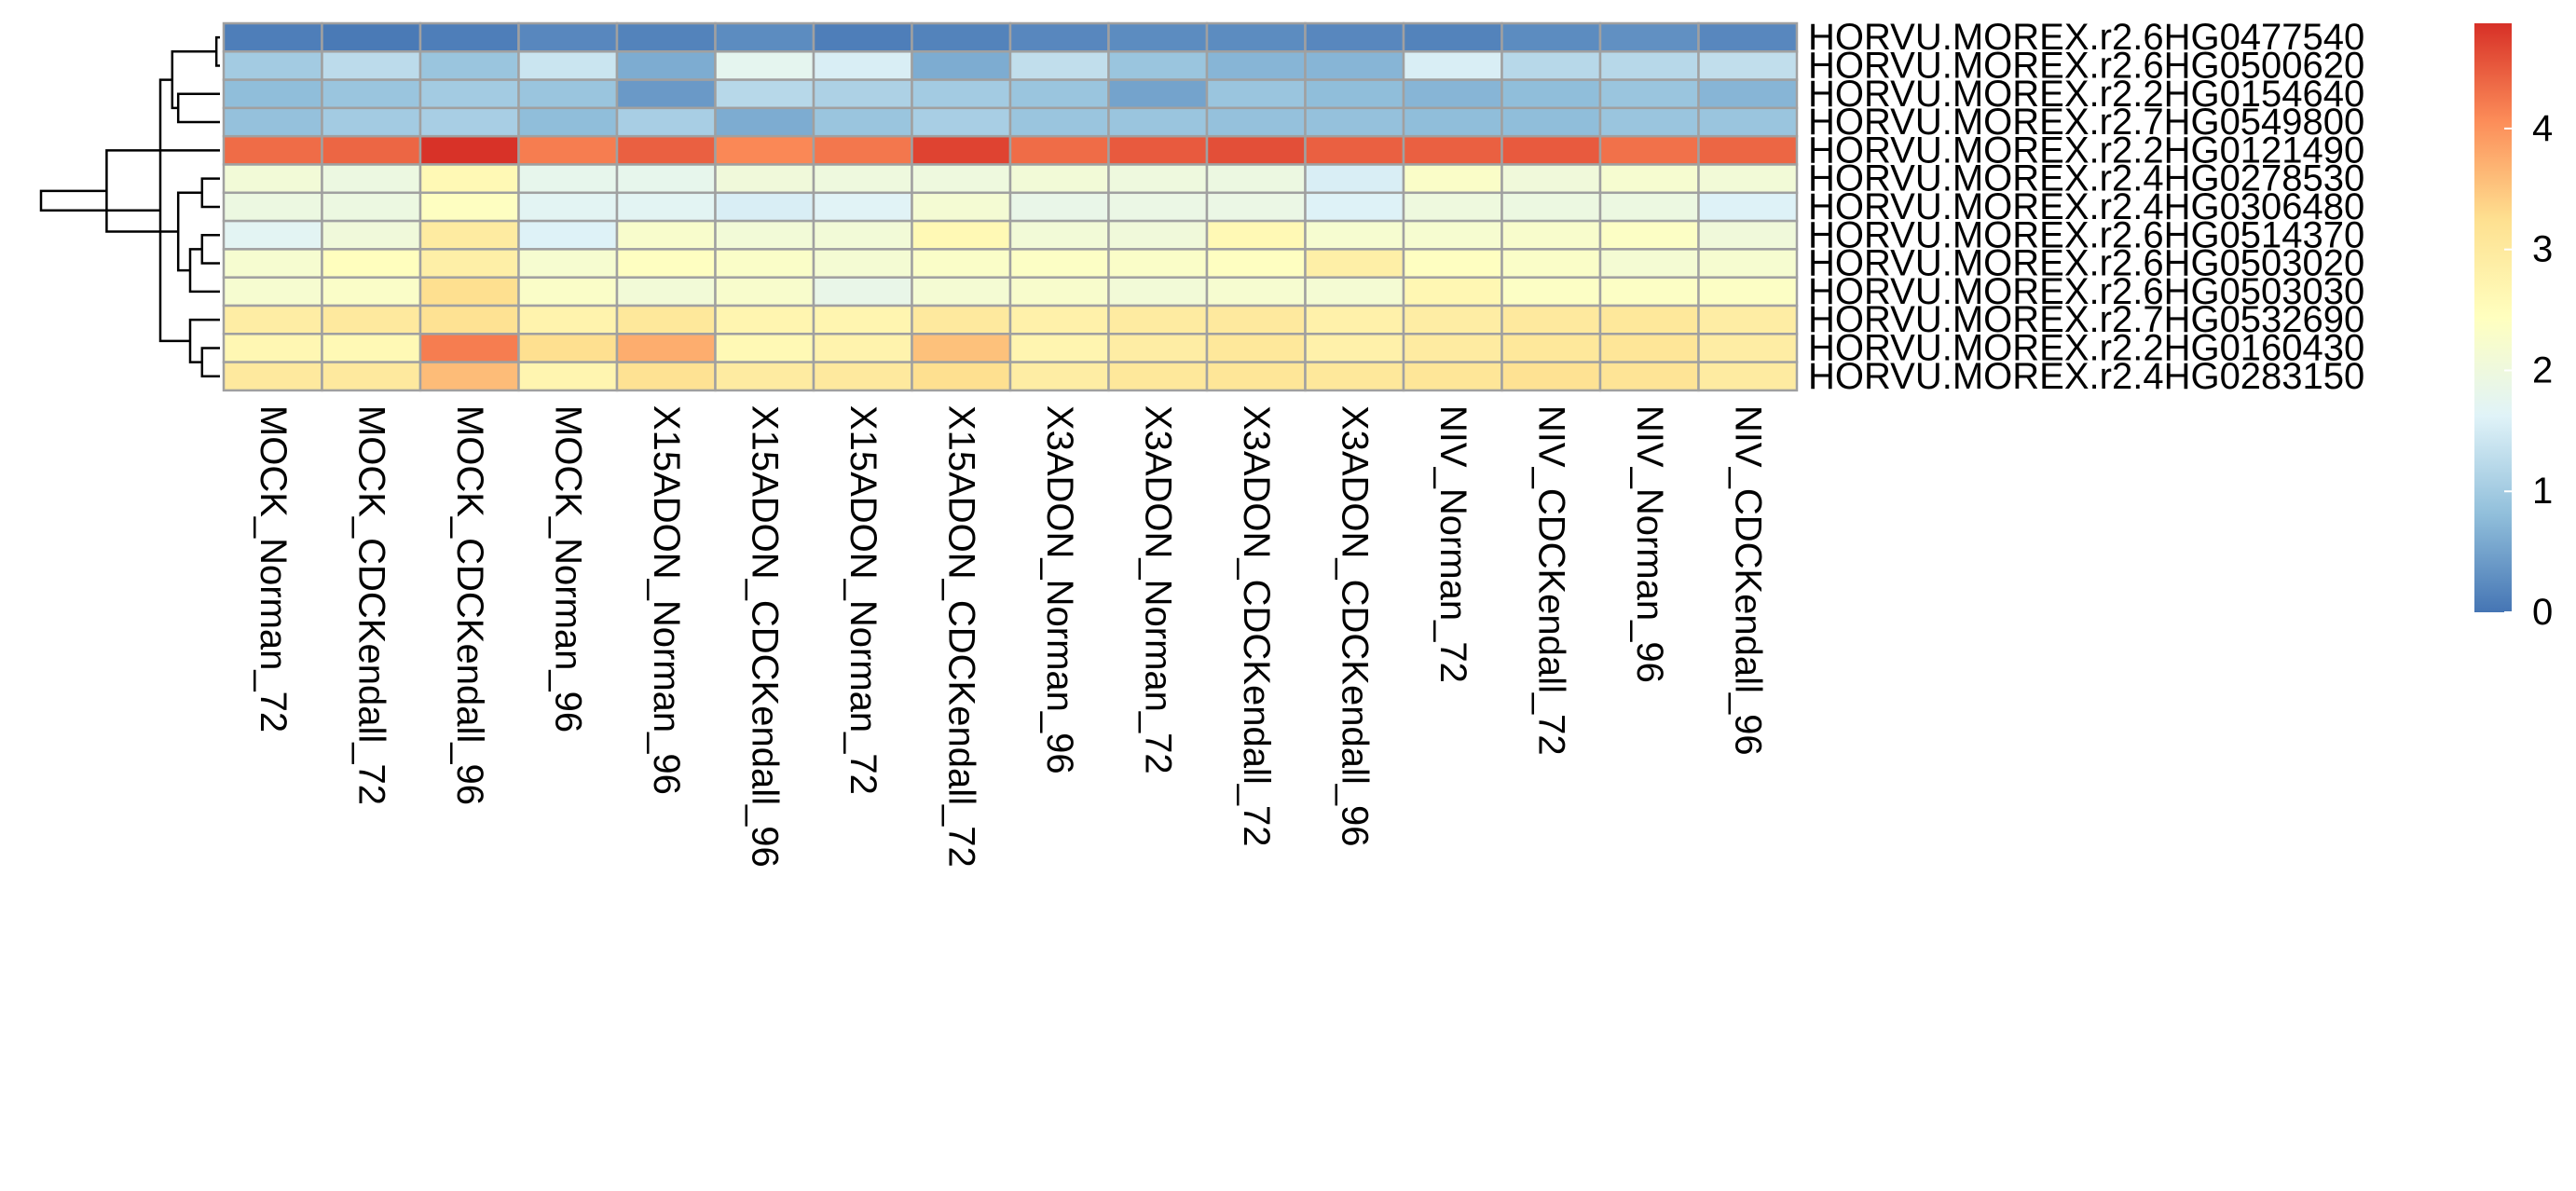  What do you see at coordinates (469, 605) in the screenshot?
I see `column-label: MOCK_CDCKendall_96` at bounding box center [469, 605].